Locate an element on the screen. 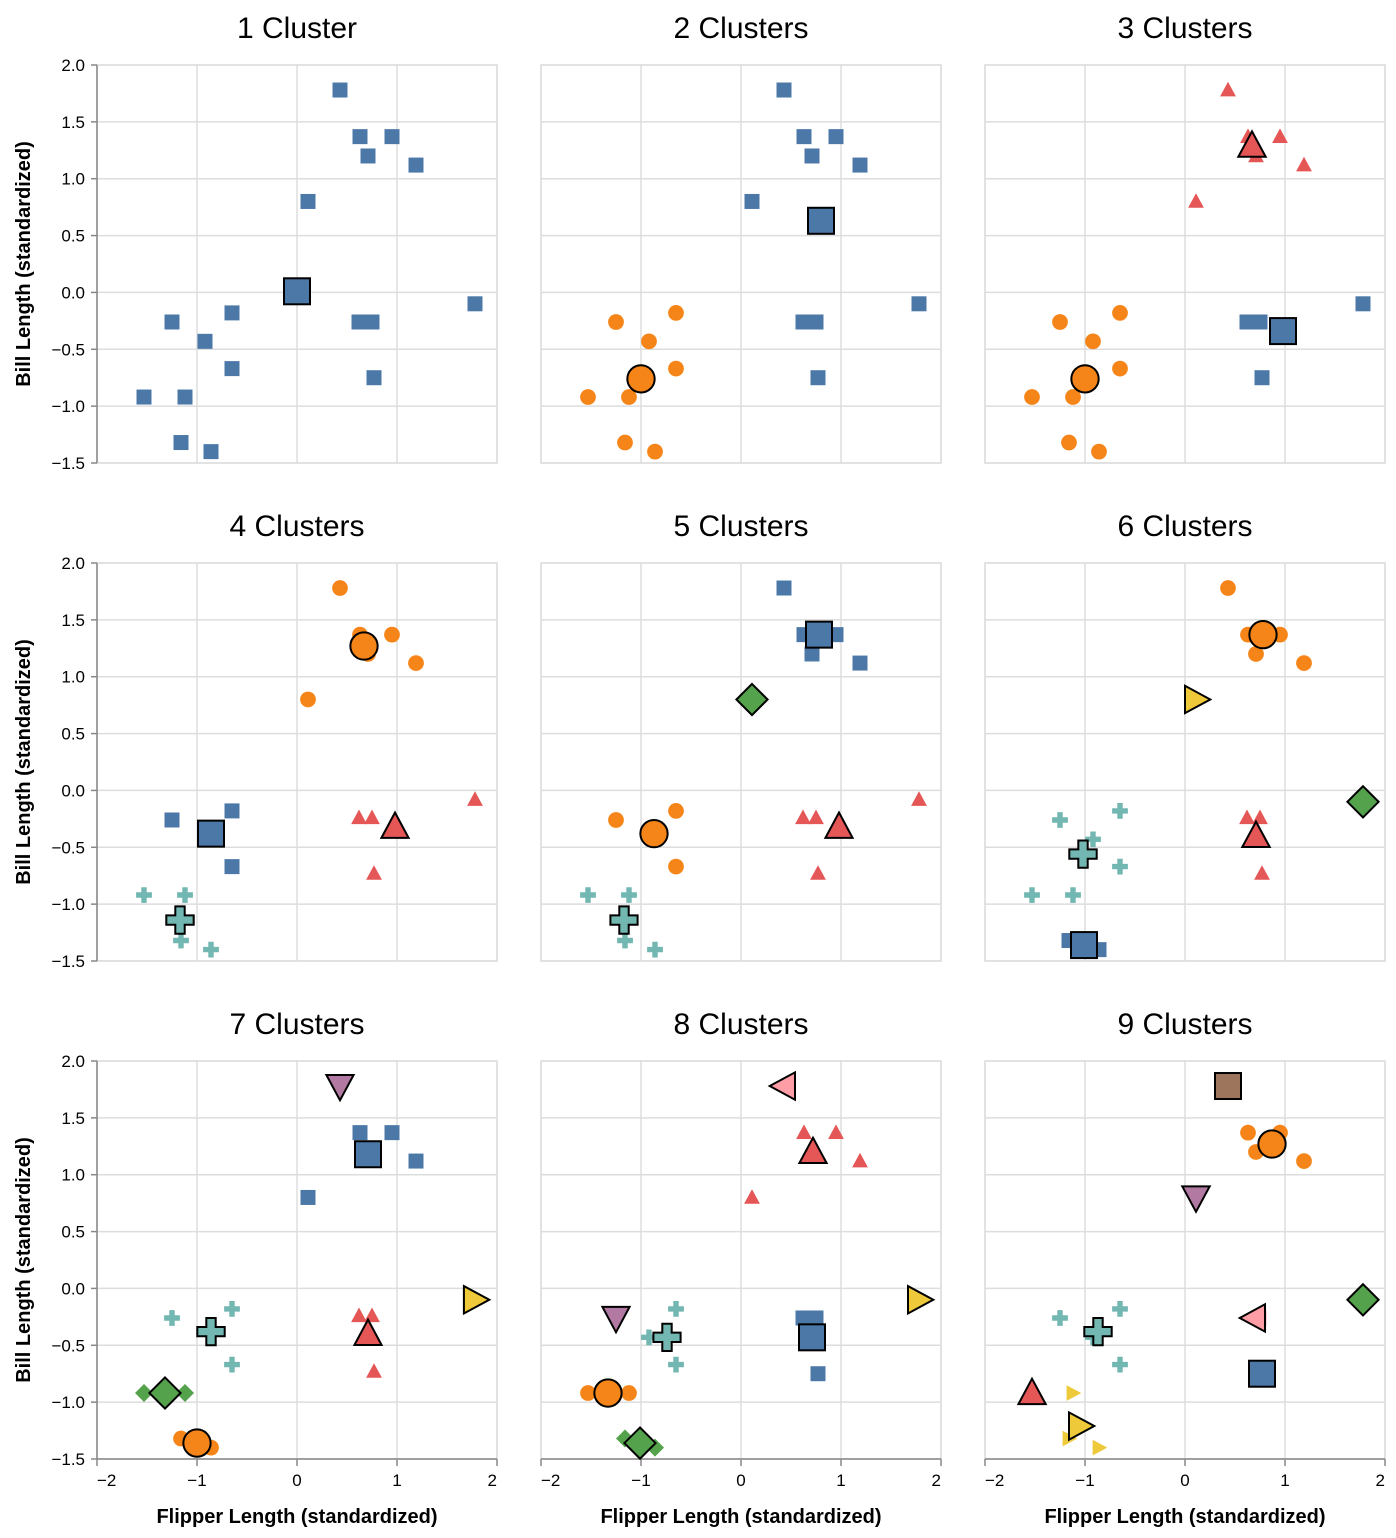 The width and height of the screenshot is (1396, 1538). y-tick-label: 1.5 is located at coordinates (73, 1118).